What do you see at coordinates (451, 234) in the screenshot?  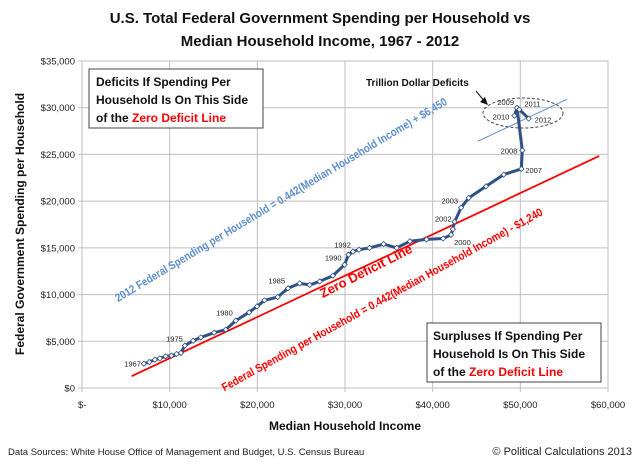 I see `data-point-2000` at bounding box center [451, 234].